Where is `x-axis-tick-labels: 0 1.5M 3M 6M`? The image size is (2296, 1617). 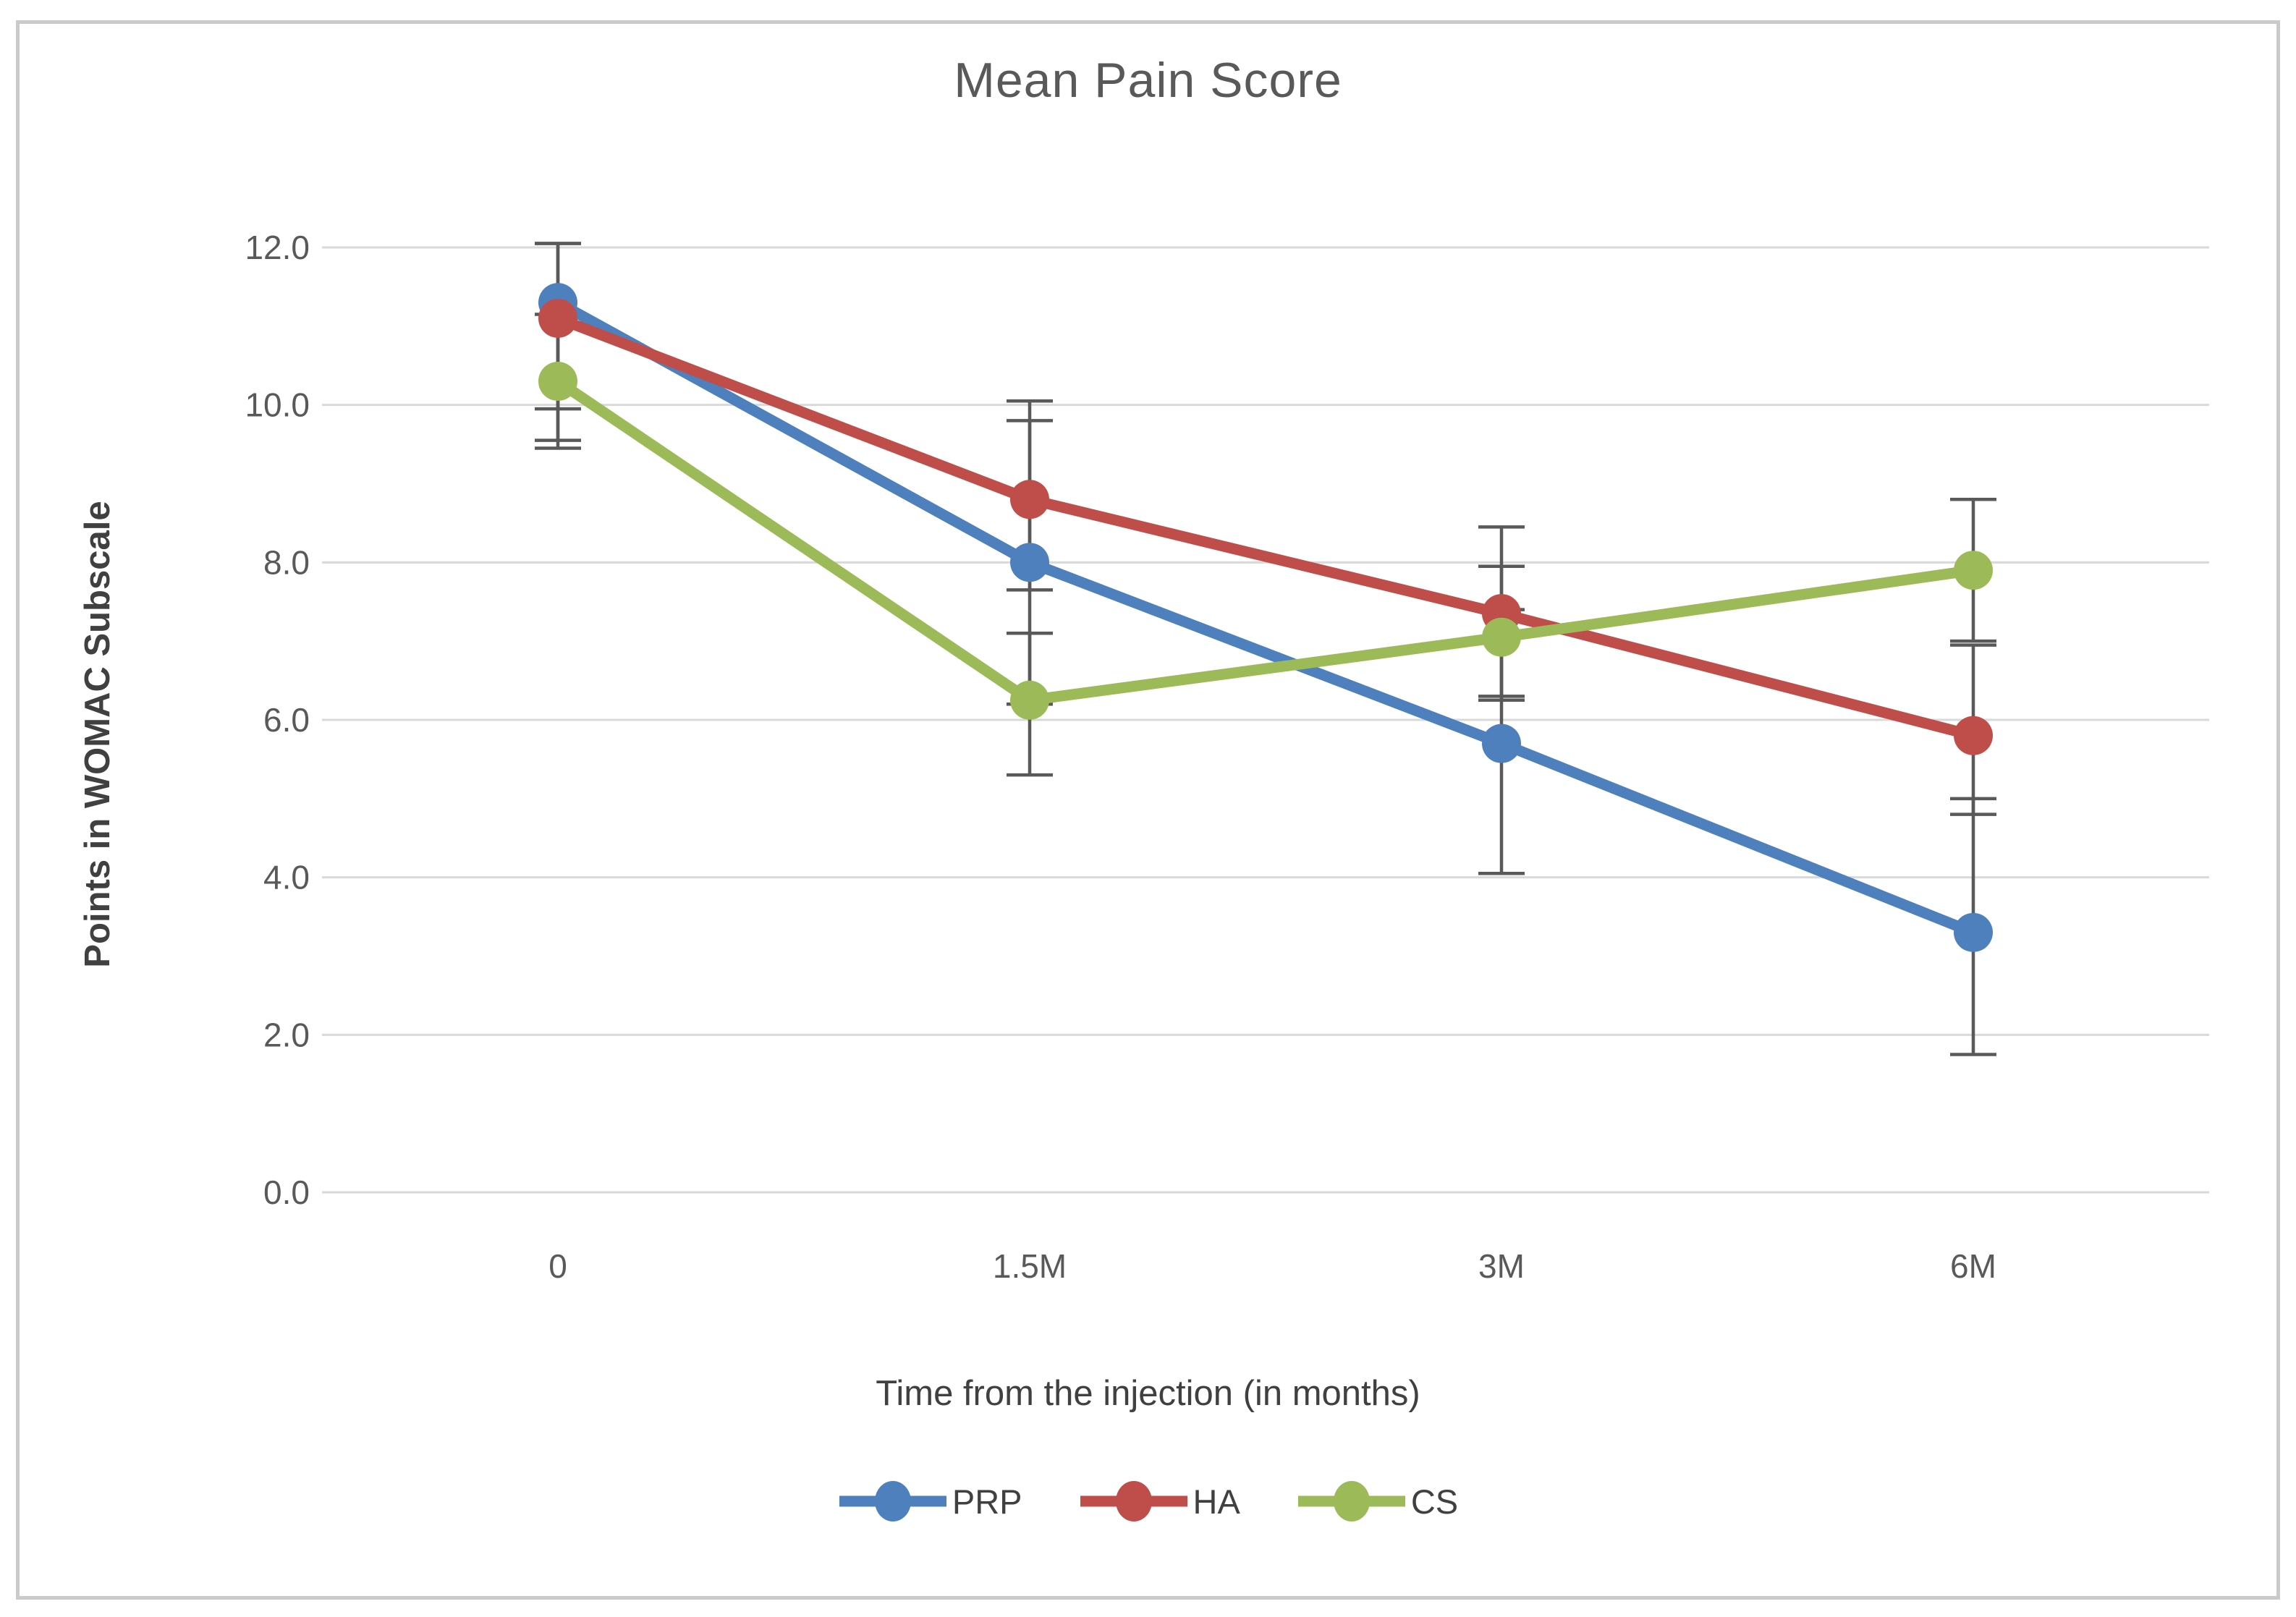 x-axis-tick-labels: 0 1.5M 3M 6M is located at coordinates (1272, 1266).